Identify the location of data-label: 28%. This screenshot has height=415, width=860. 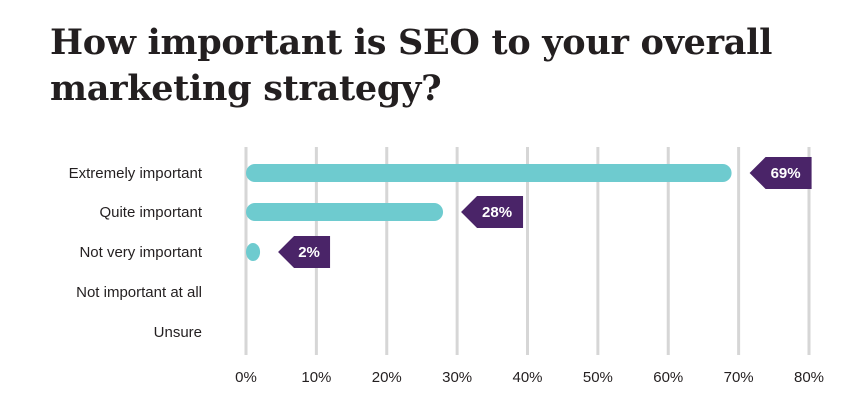
(497, 212).